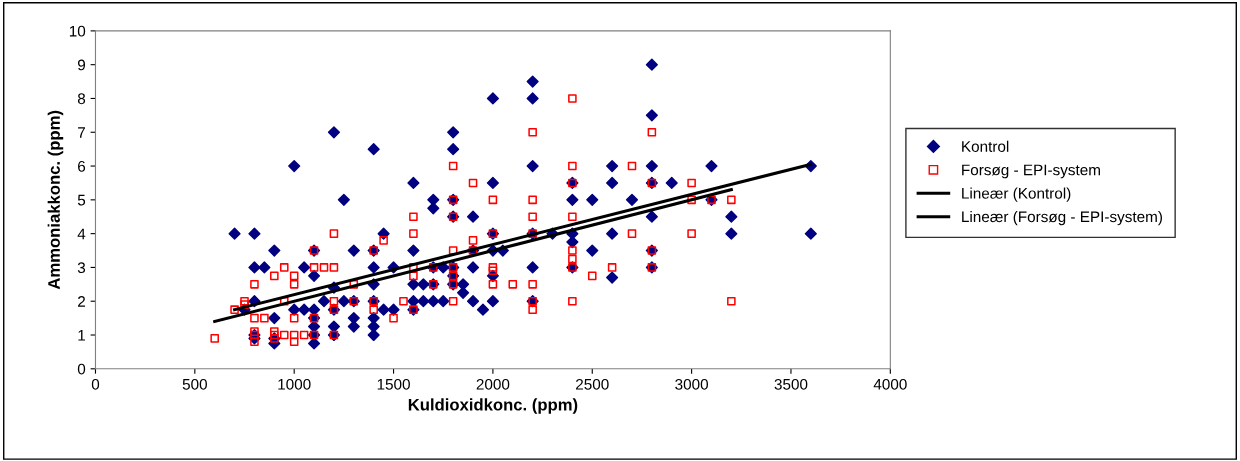 Image resolution: width=1240 pixels, height=461 pixels. Describe the element at coordinates (692, 384) in the screenshot. I see `x-tick-label: 3000` at that location.